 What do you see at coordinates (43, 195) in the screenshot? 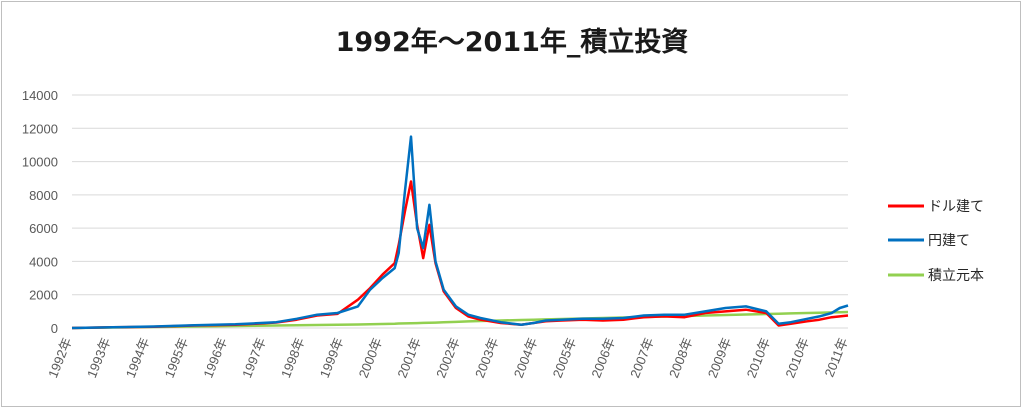
I see `y-tick-label: 8000` at bounding box center [43, 195].